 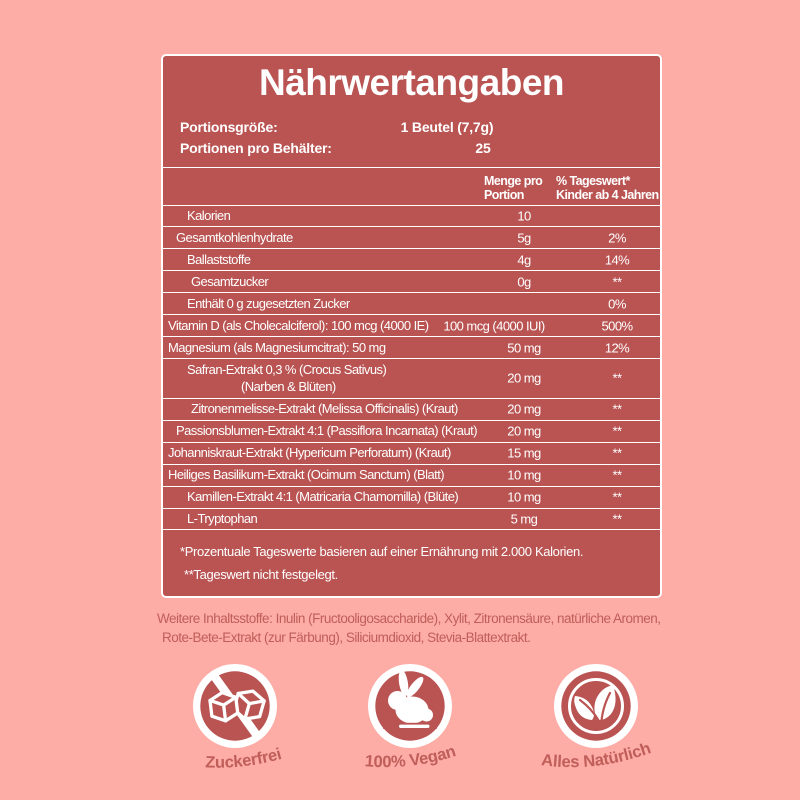 What do you see at coordinates (411, 217) in the screenshot?
I see `table-row: Kalorien 10` at bounding box center [411, 217].